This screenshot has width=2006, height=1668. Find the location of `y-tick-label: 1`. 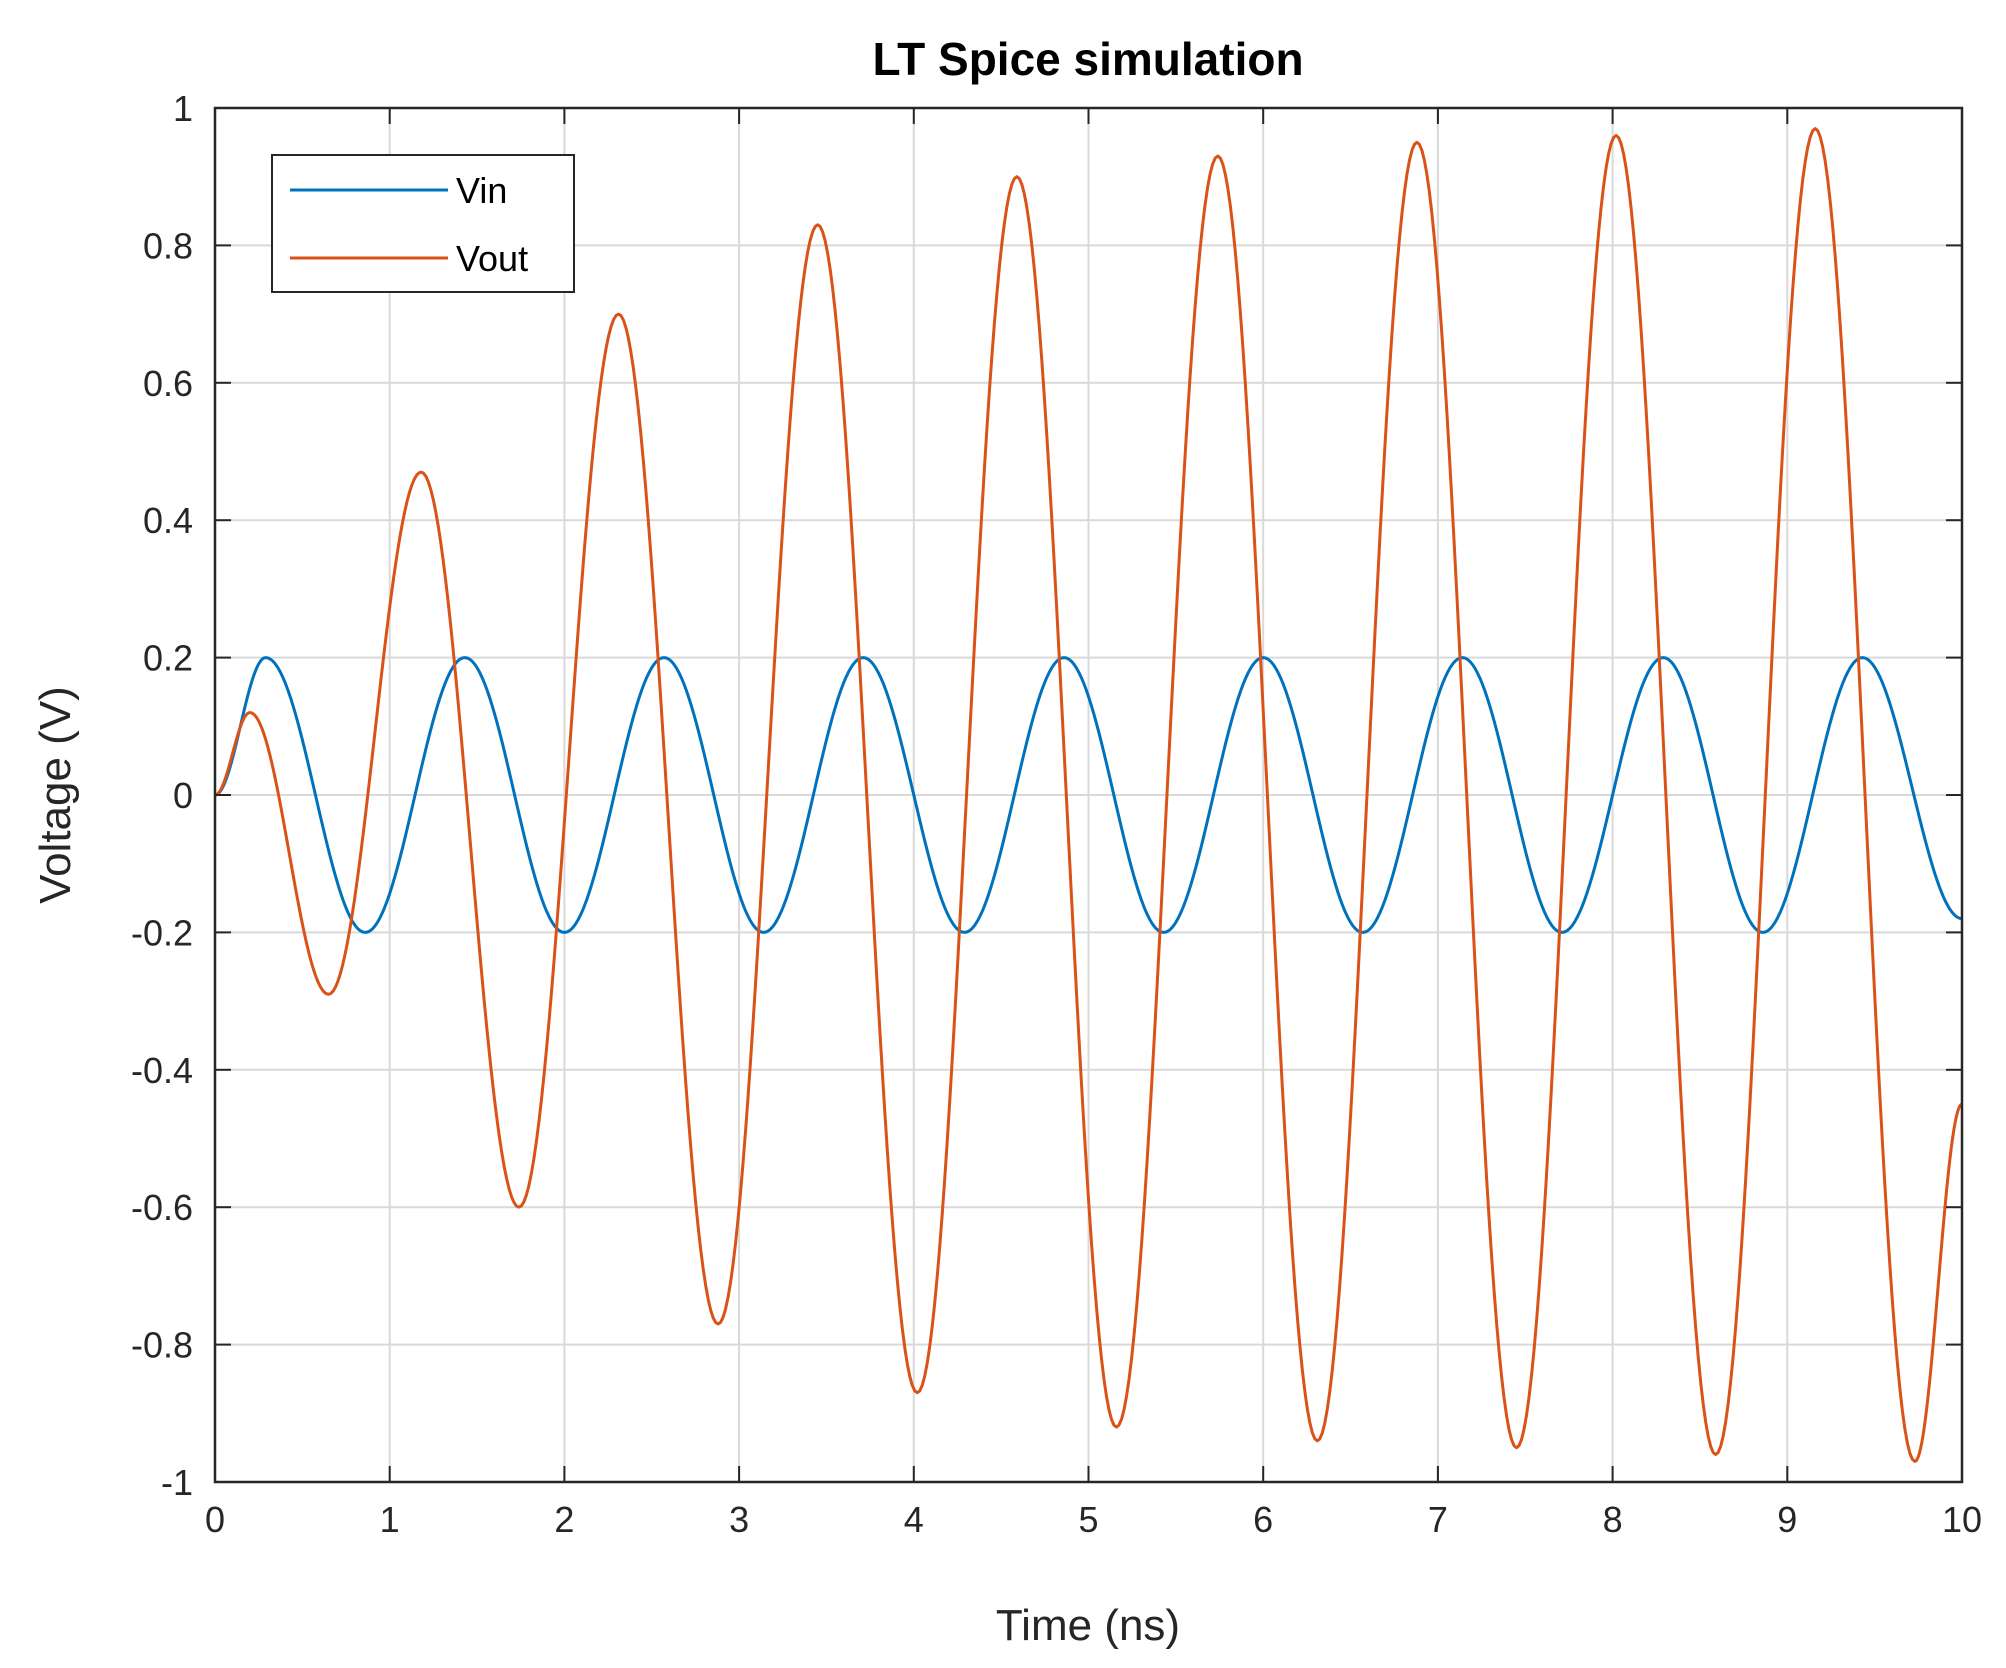

y-tick-label: 1 is located at coordinates (183, 108).